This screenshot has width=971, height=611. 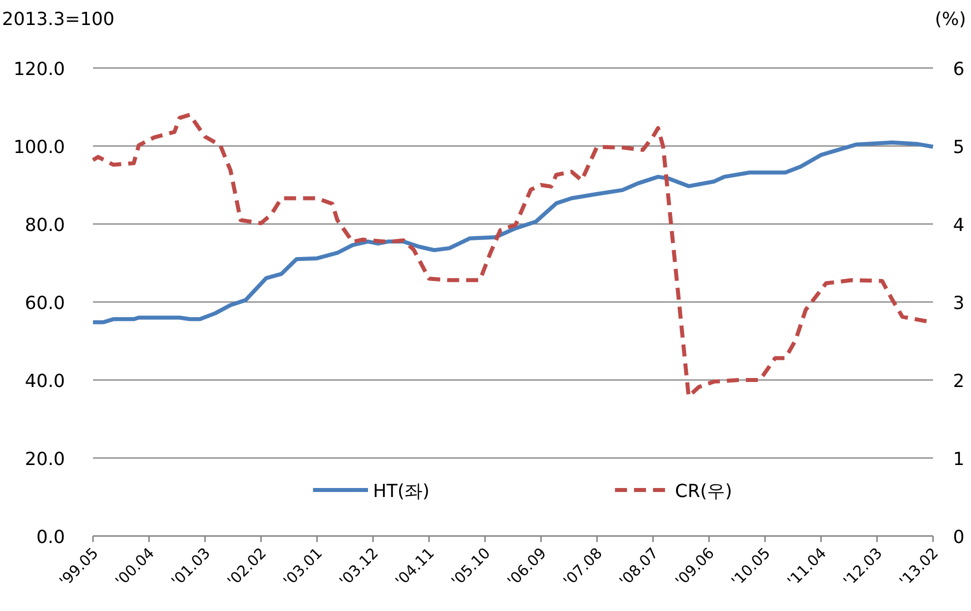 I want to click on y2-tick-label: 1, so click(x=958, y=459).